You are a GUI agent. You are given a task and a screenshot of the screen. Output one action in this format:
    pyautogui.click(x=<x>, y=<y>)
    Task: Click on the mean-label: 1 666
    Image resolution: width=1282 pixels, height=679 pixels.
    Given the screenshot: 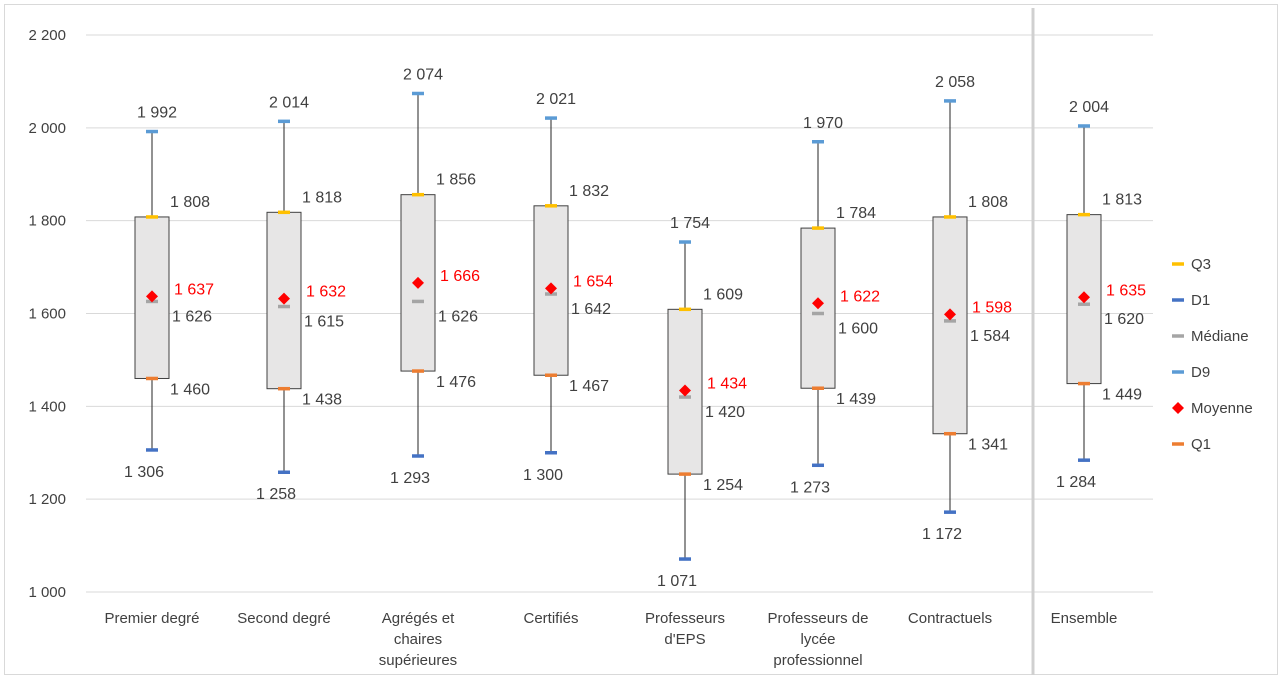 What is the action you would take?
    pyautogui.click(x=460, y=276)
    